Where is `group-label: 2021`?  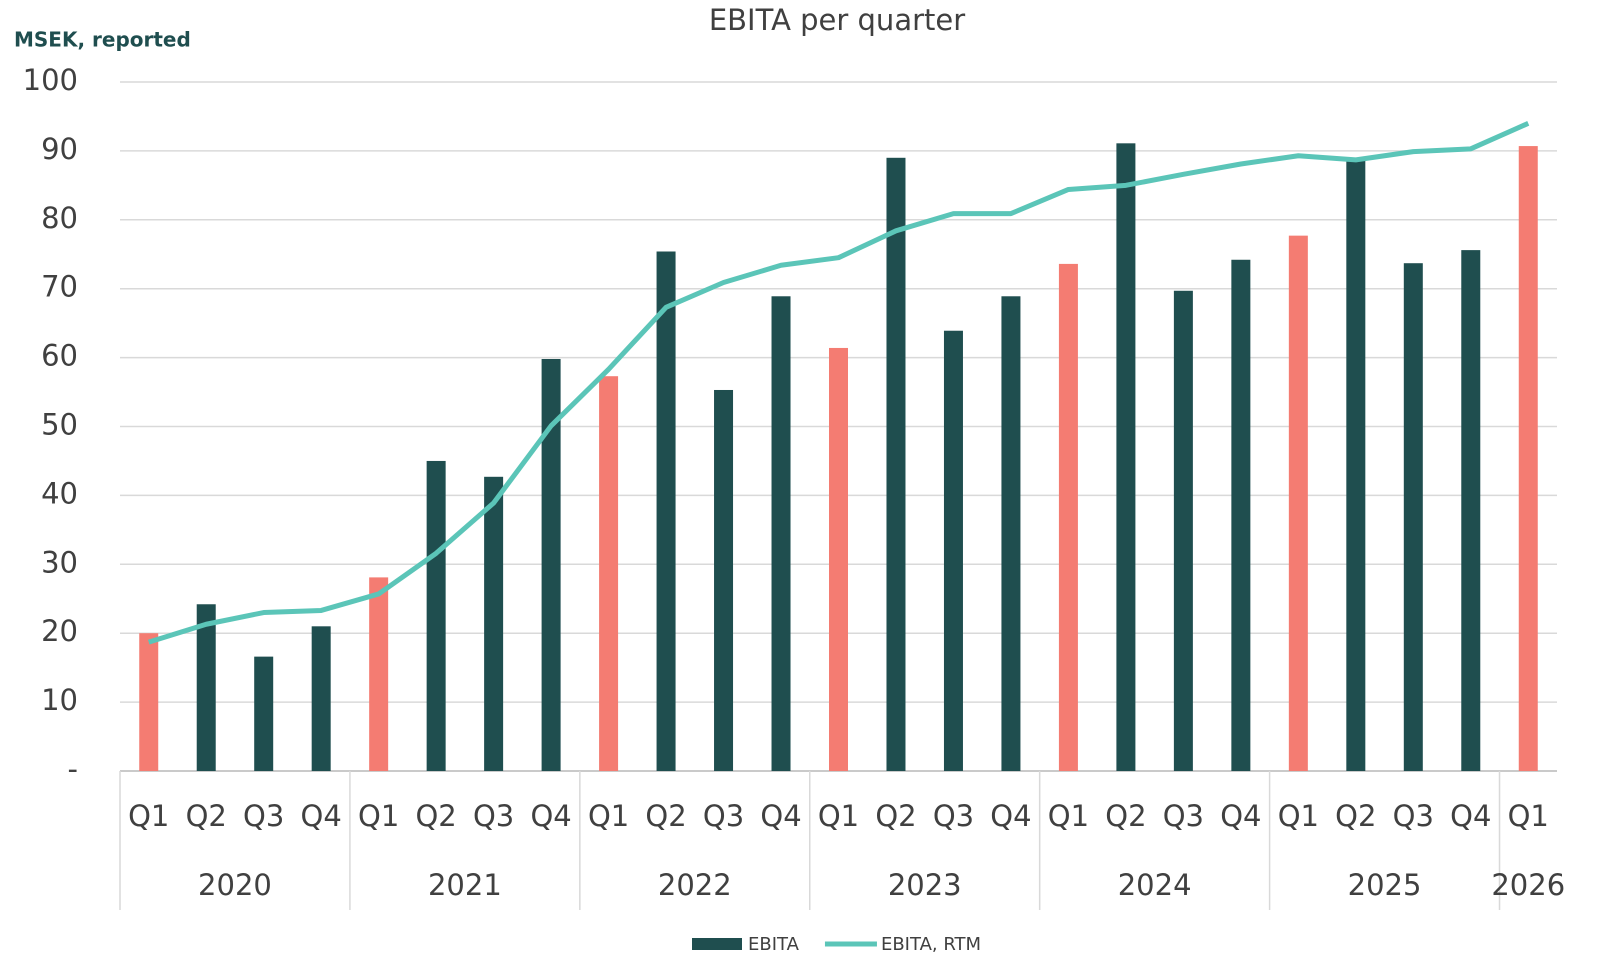
group-label: 2021 is located at coordinates (465, 885).